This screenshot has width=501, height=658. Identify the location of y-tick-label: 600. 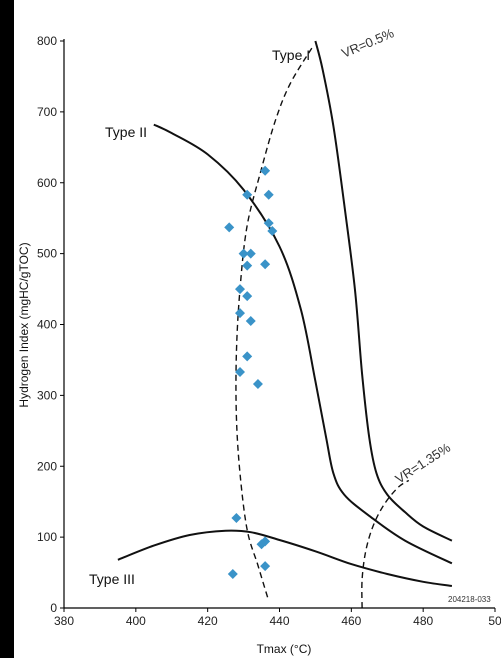
(47, 183).